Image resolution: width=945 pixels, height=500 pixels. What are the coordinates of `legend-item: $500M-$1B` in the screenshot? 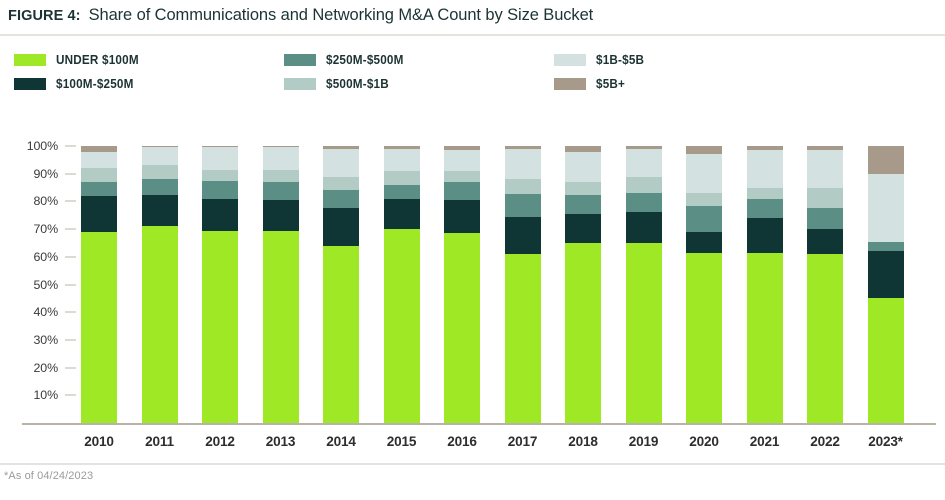 It's located at (419, 84).